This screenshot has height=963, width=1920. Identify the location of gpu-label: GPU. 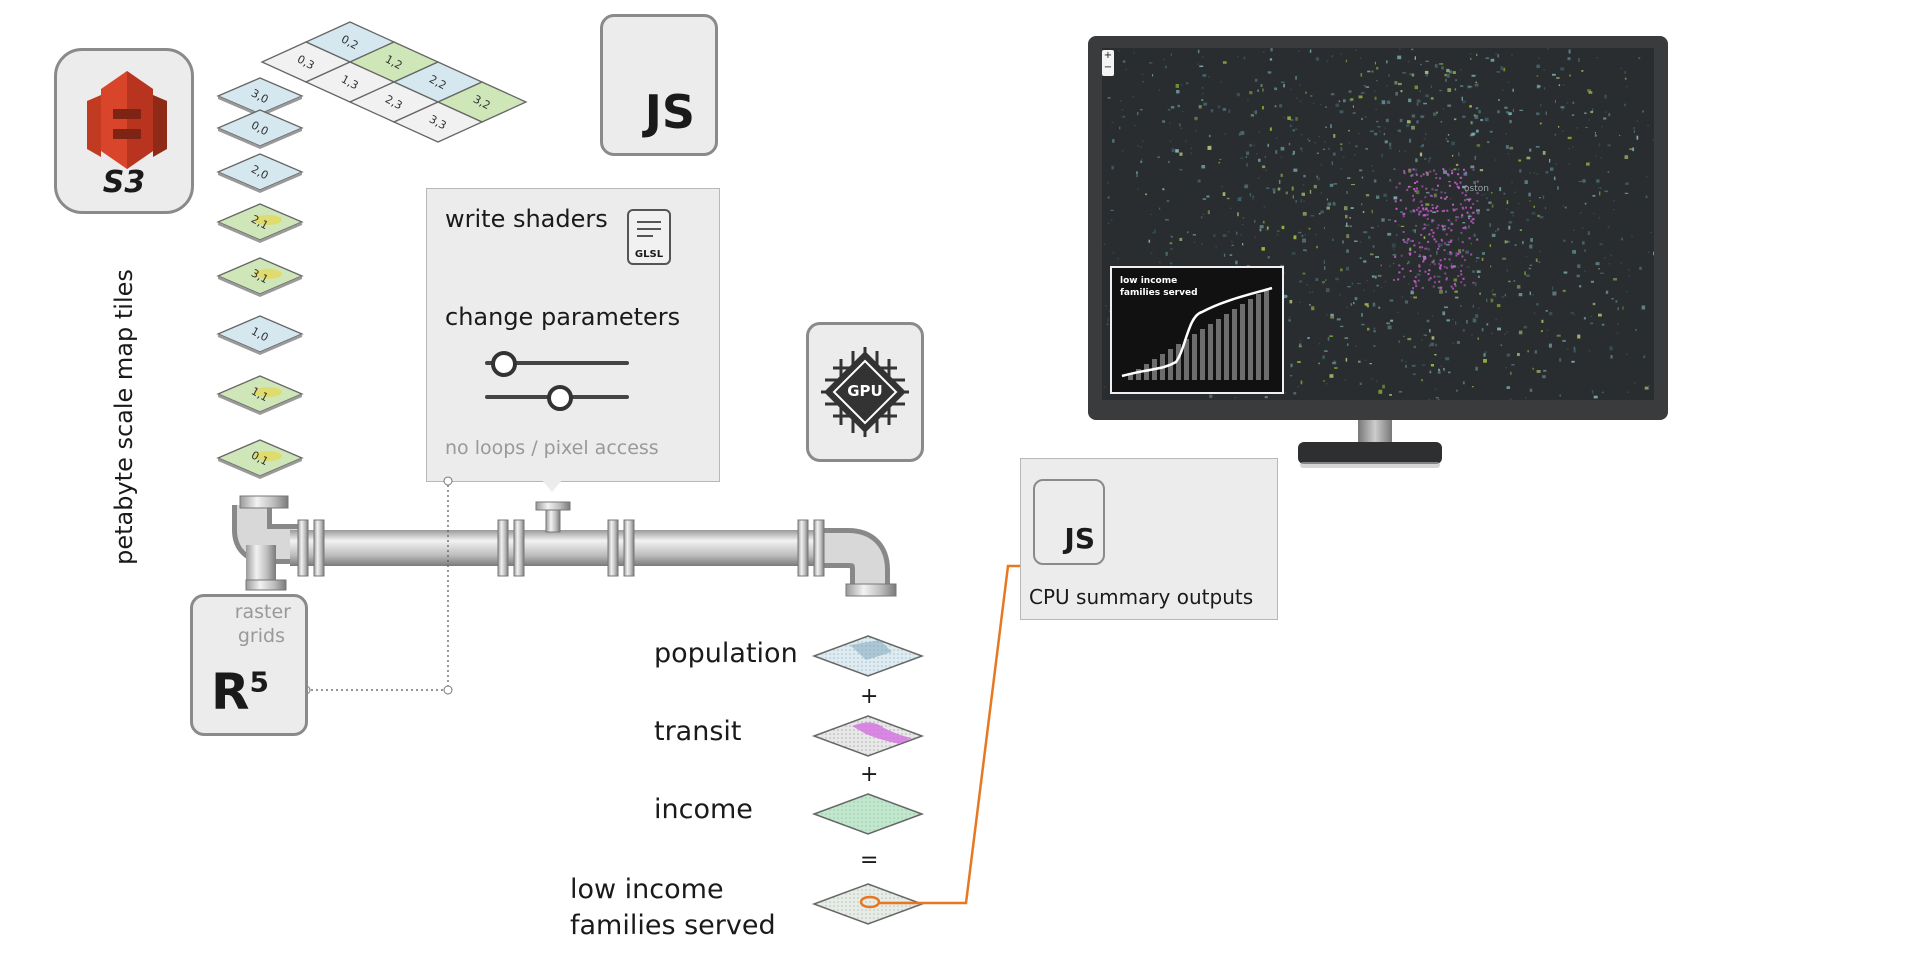
(865, 391).